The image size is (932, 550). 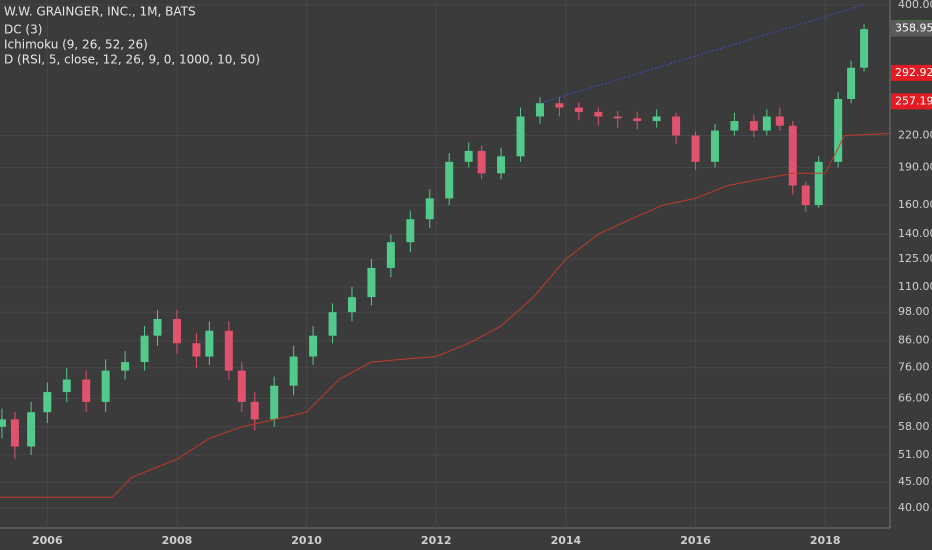 I want to click on x-tick-label: 2006, so click(x=47, y=540).